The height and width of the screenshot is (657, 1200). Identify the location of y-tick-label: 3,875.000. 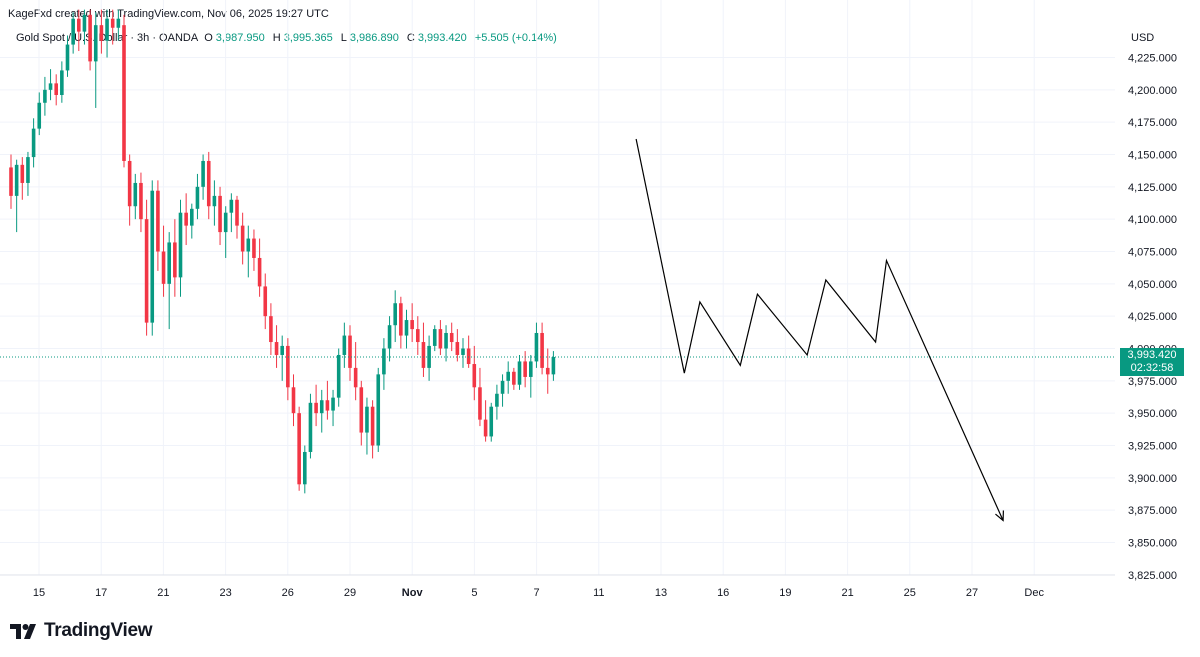
(1152, 511).